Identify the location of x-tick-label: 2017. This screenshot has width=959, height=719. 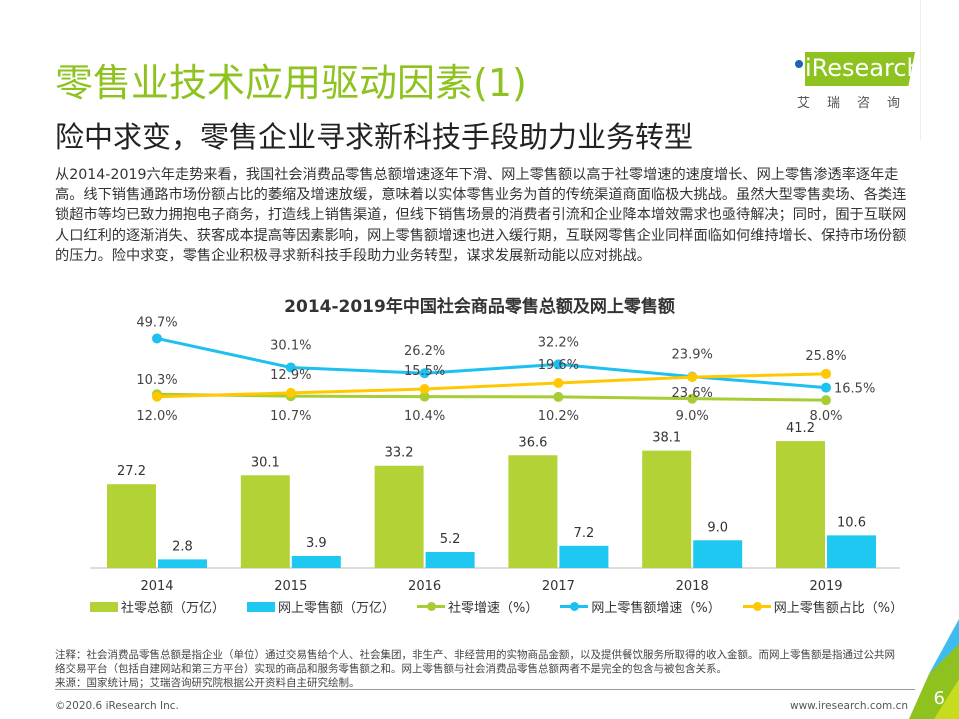
(558, 586).